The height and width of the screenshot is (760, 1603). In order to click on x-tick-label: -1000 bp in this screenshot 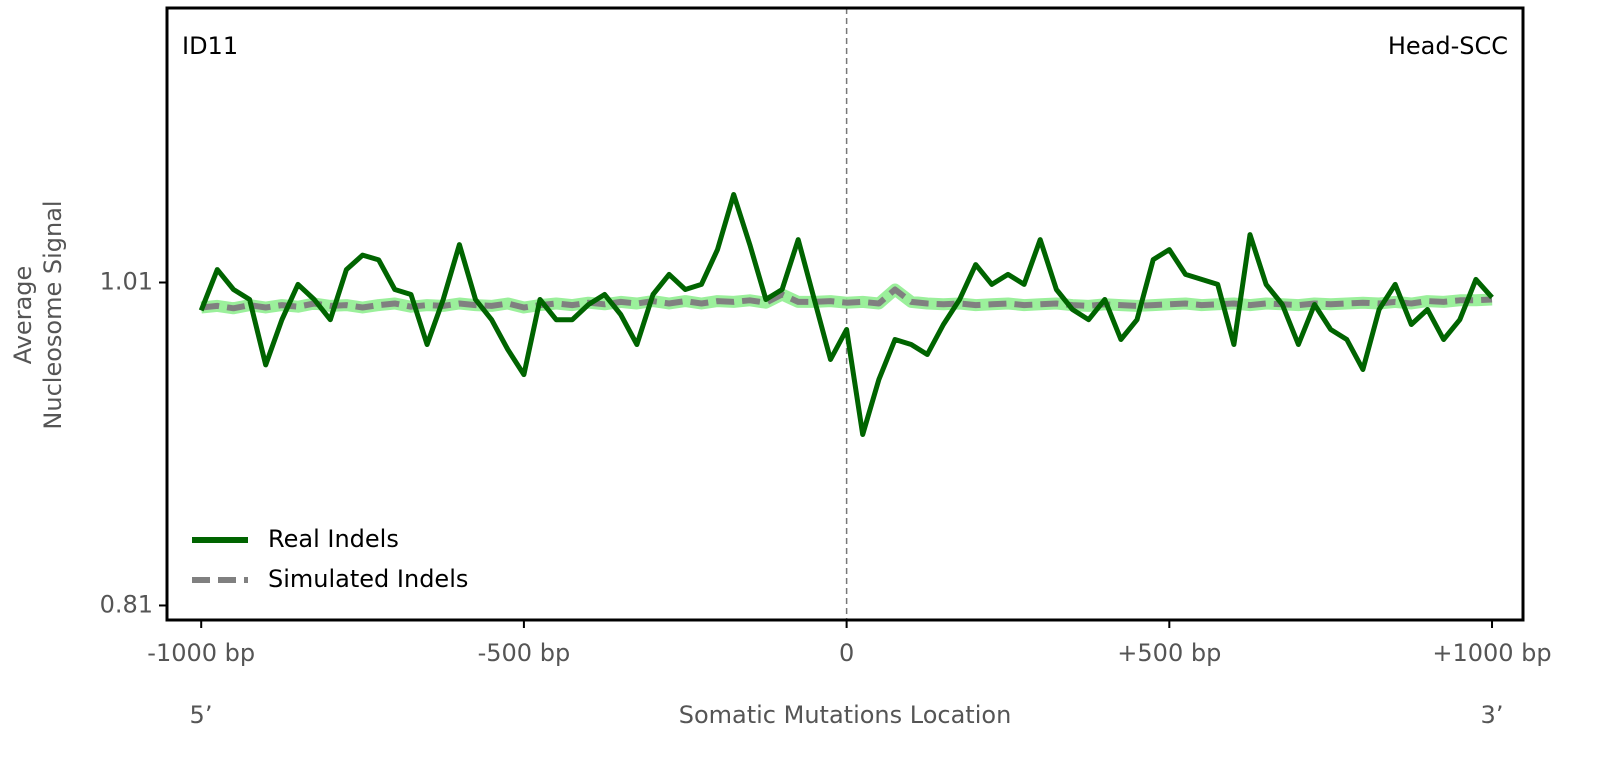, I will do `click(201, 653)`.